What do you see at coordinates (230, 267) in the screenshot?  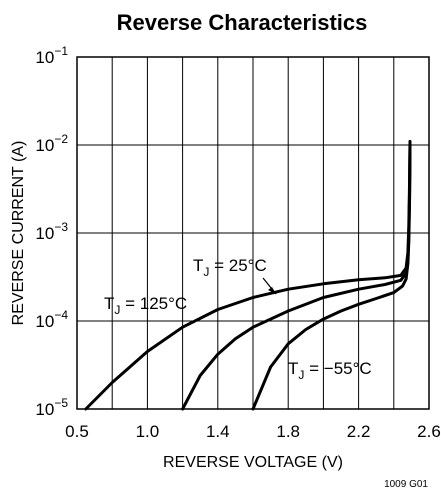 I see `series-label: TJ = 25°C` at bounding box center [230, 267].